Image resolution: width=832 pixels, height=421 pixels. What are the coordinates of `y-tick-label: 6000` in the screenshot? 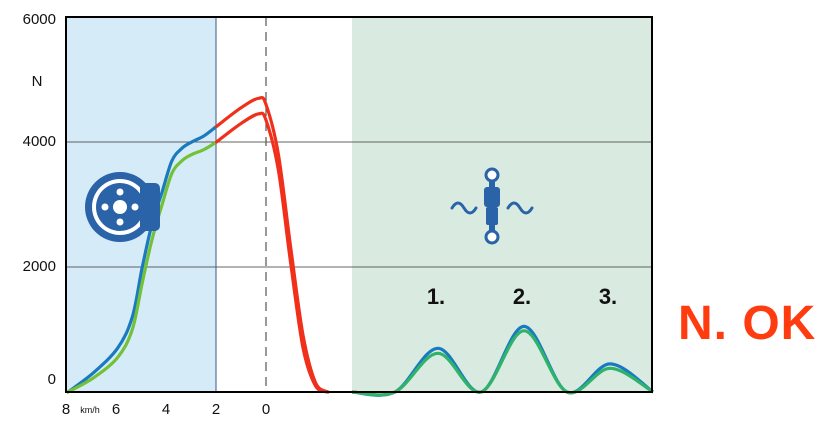 It's located at (39, 19).